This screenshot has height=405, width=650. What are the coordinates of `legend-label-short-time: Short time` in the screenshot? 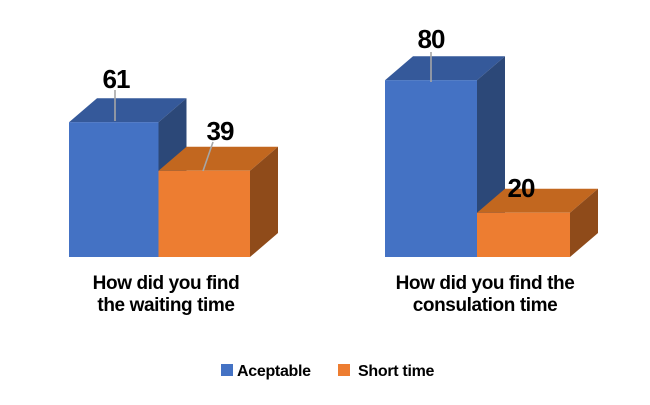 It's located at (396, 371).